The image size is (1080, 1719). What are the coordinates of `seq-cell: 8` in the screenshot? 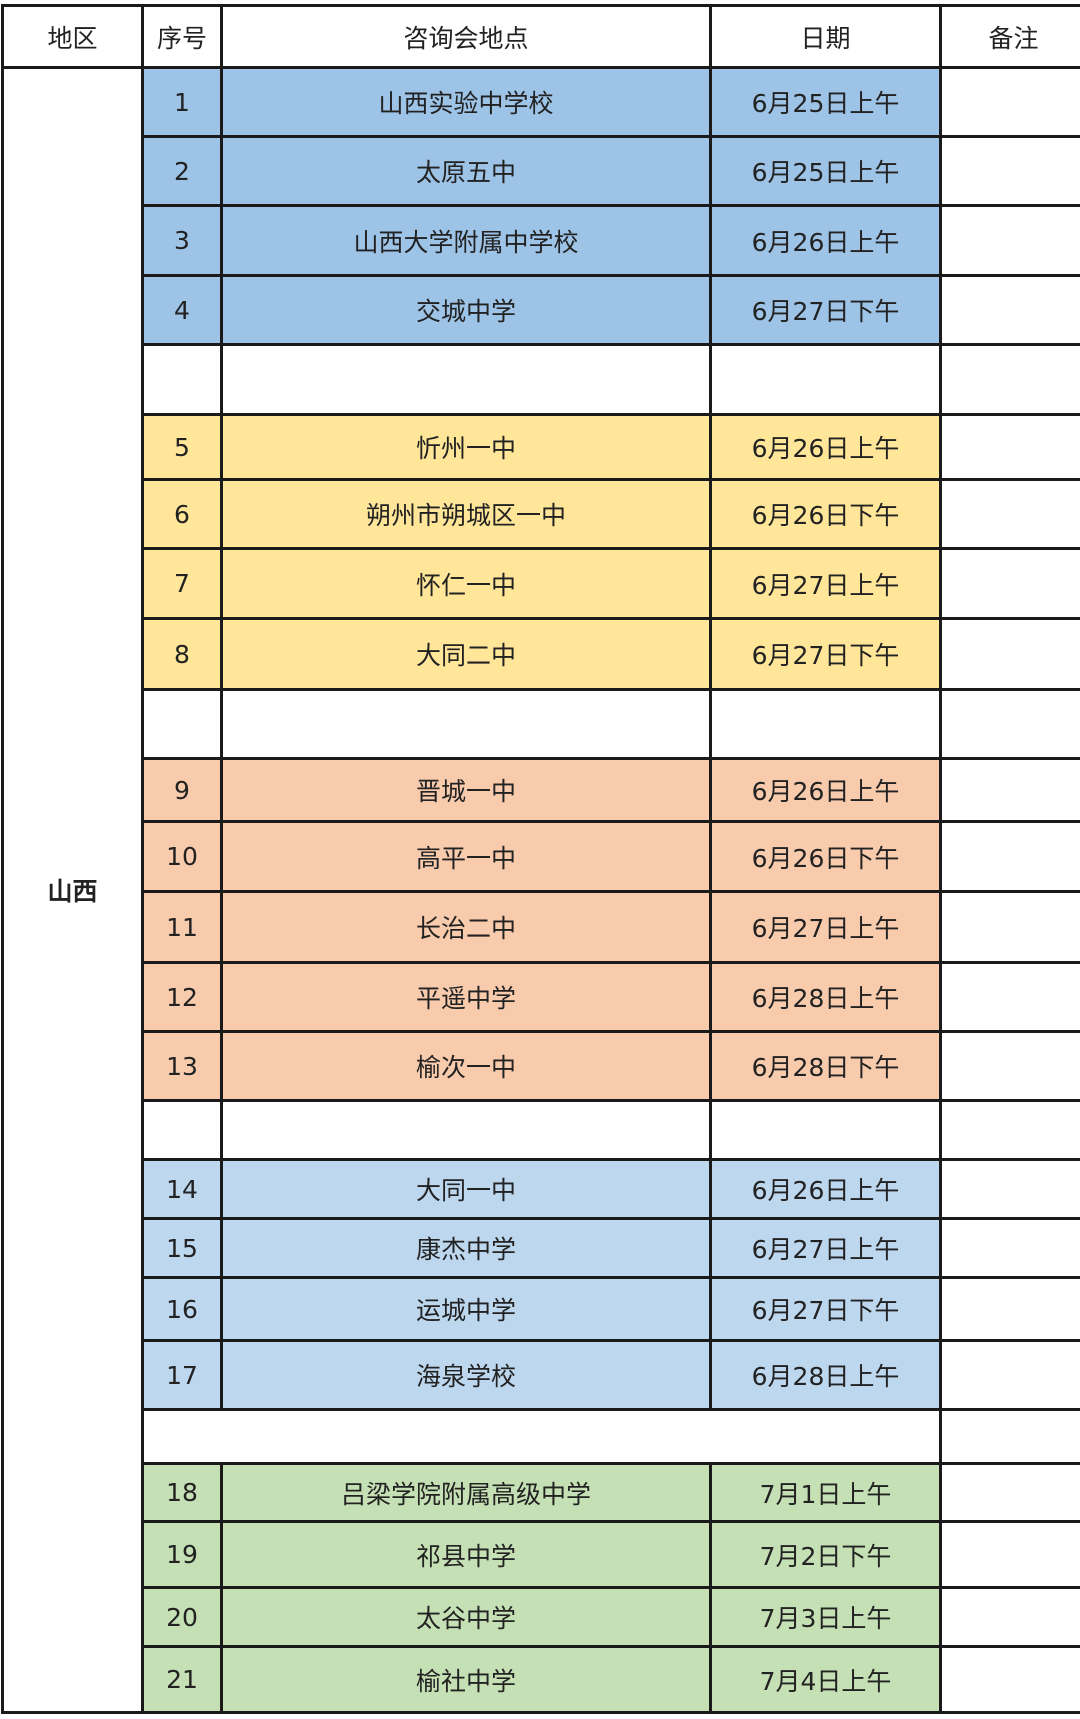 It's located at (182, 654).